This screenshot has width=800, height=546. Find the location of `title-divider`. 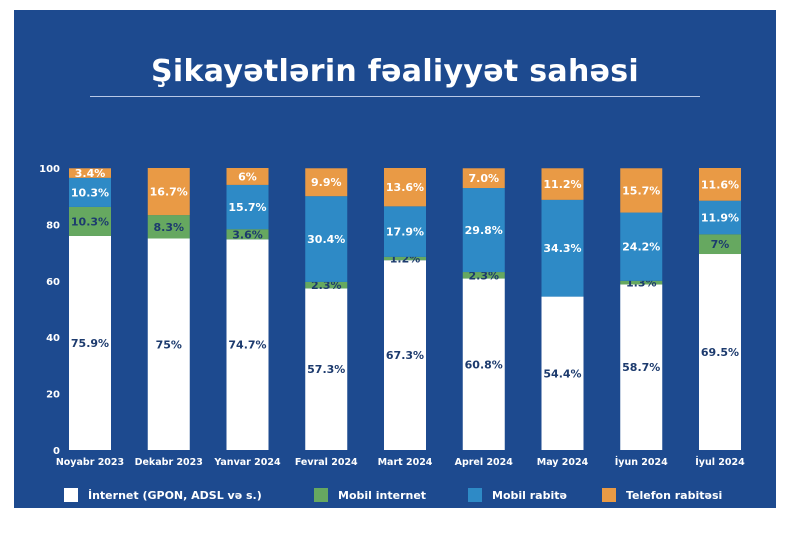

title-divider is located at coordinates (395, 96).